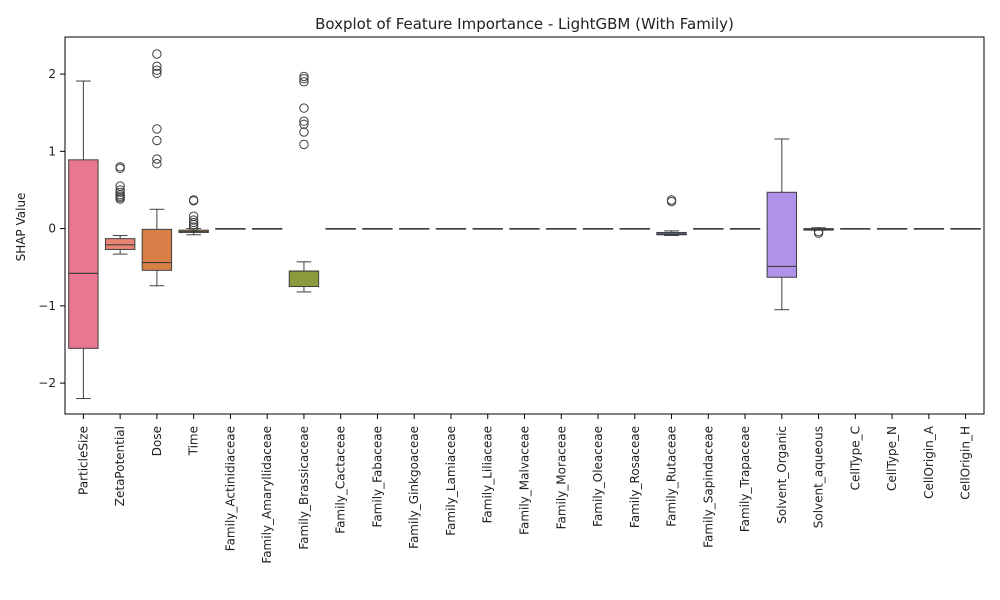 The image size is (1000, 600). What do you see at coordinates (598, 476) in the screenshot?
I see `x-tick-label: Family_Oleaceae` at bounding box center [598, 476].